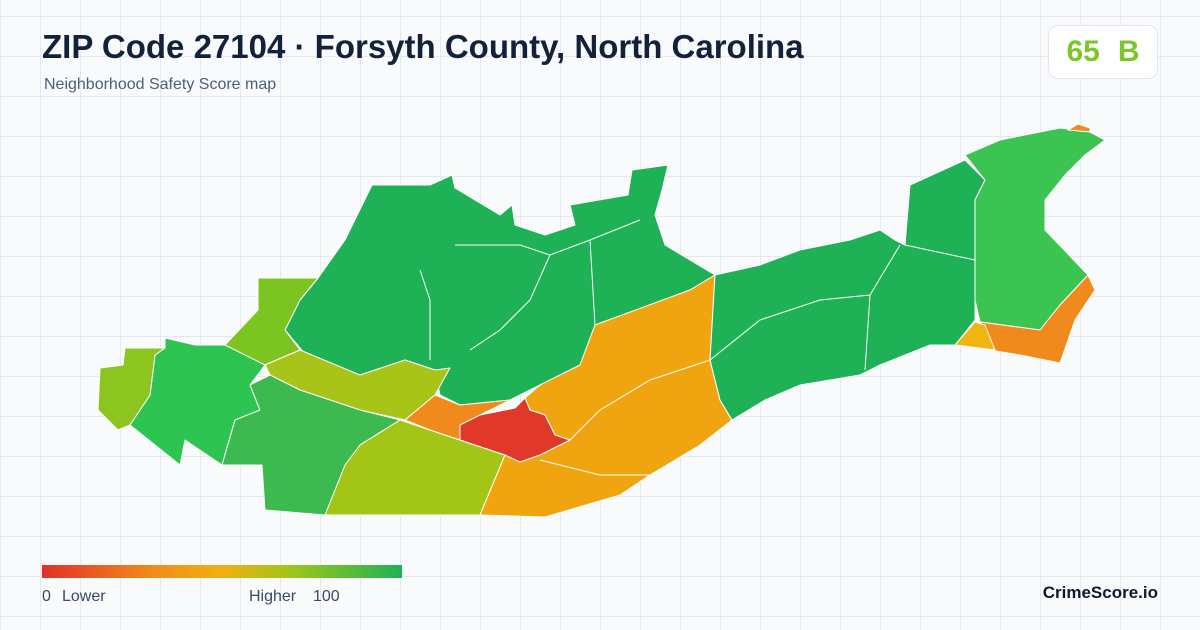 The width and height of the screenshot is (1200, 630). Describe the element at coordinates (46, 596) in the screenshot. I see `legend-min: 0` at that location.